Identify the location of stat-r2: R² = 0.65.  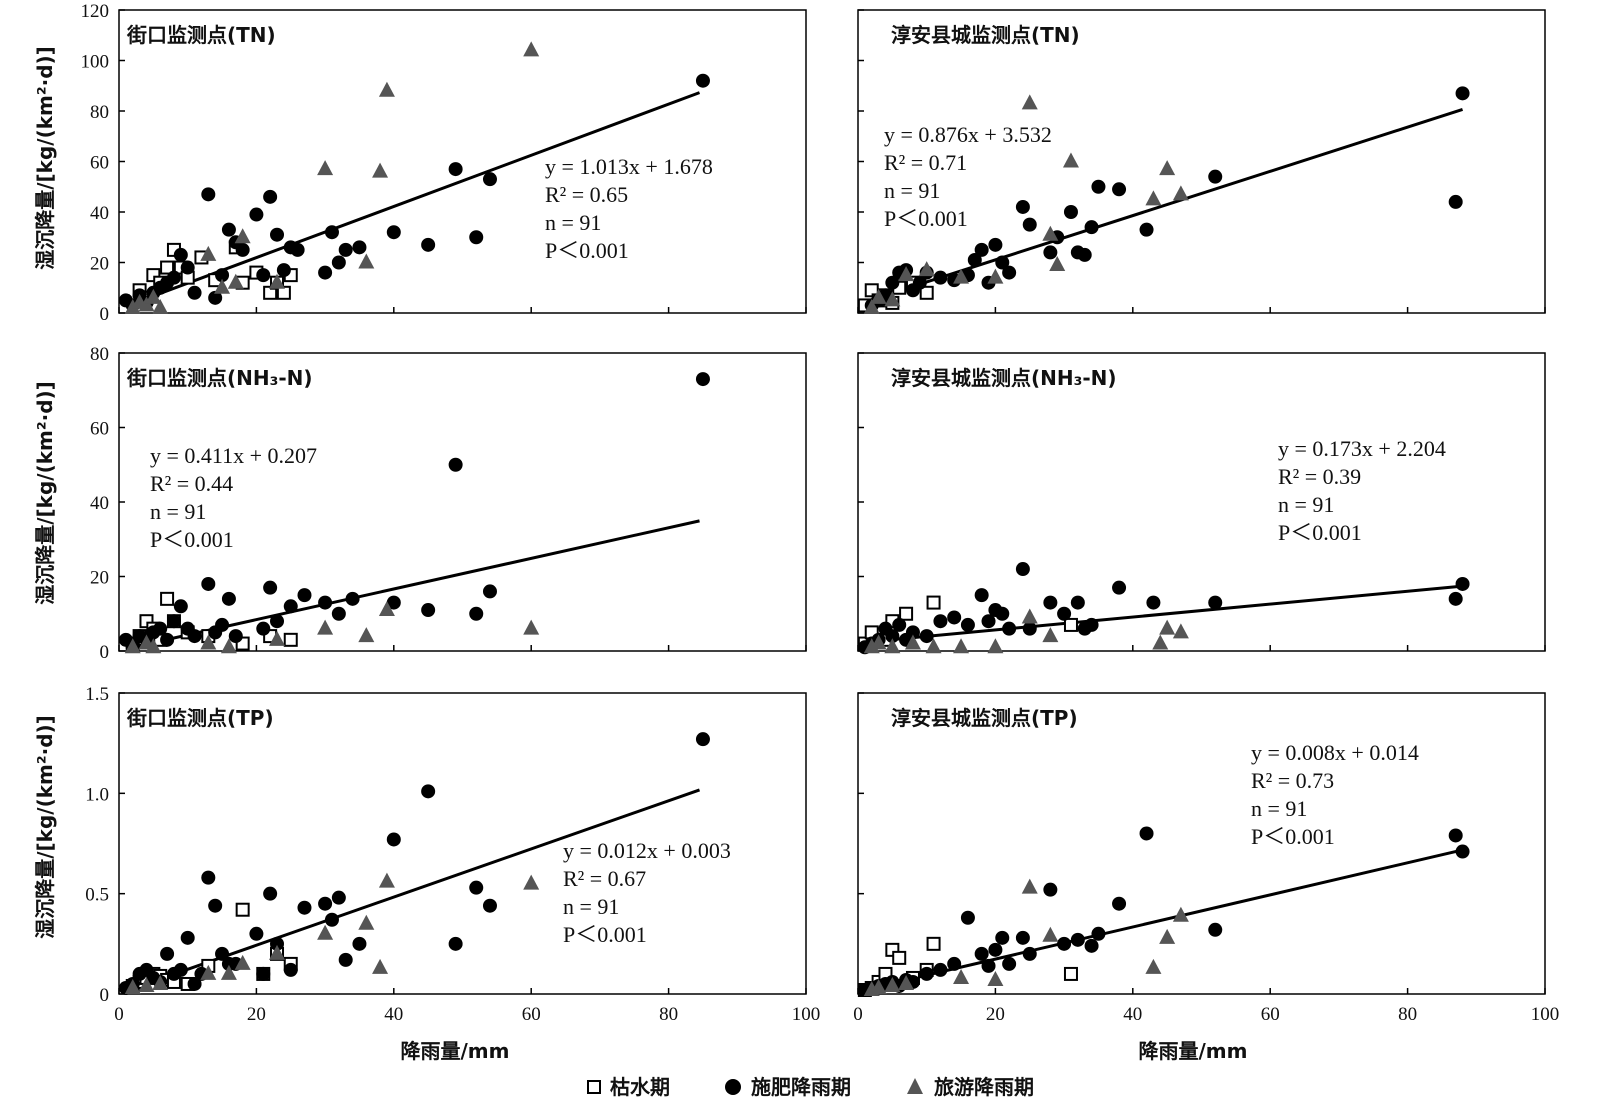
(586, 194).